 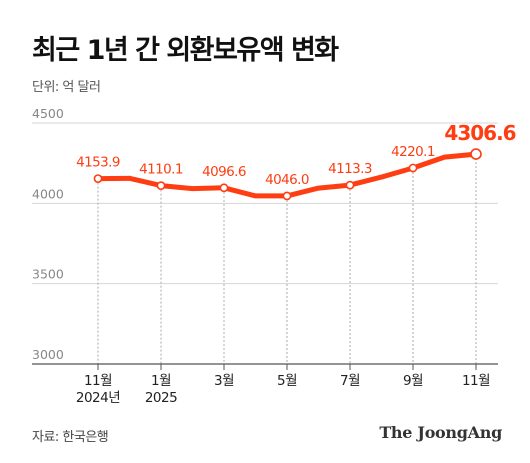 I want to click on data-label: 4220.1, so click(x=413, y=152).